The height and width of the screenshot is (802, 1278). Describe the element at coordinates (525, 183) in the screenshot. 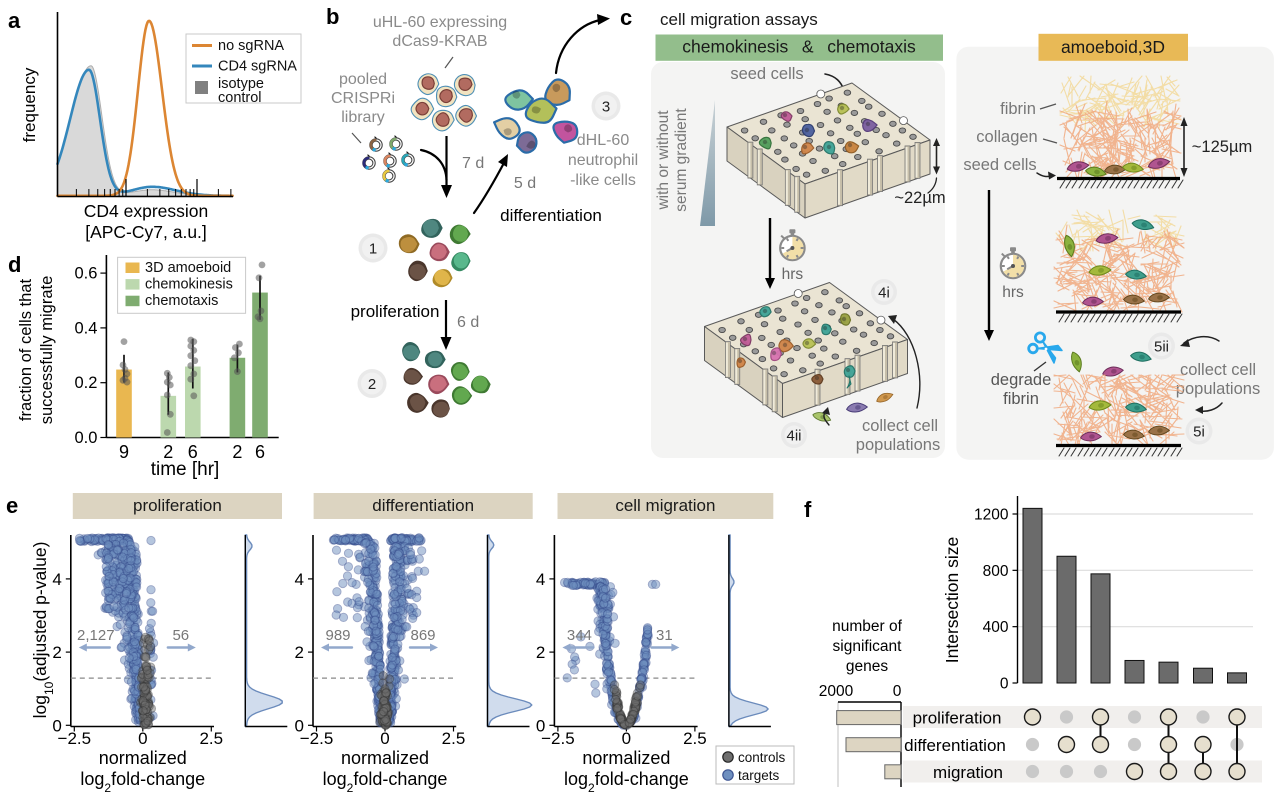

I see `svg-text: 5 d` at that location.